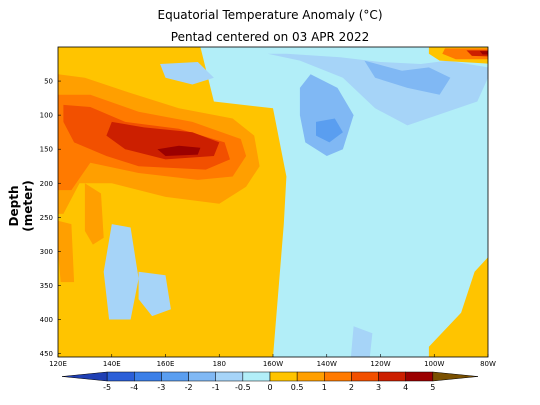  I want to click on x-tick-label: 140E, so click(112, 364).